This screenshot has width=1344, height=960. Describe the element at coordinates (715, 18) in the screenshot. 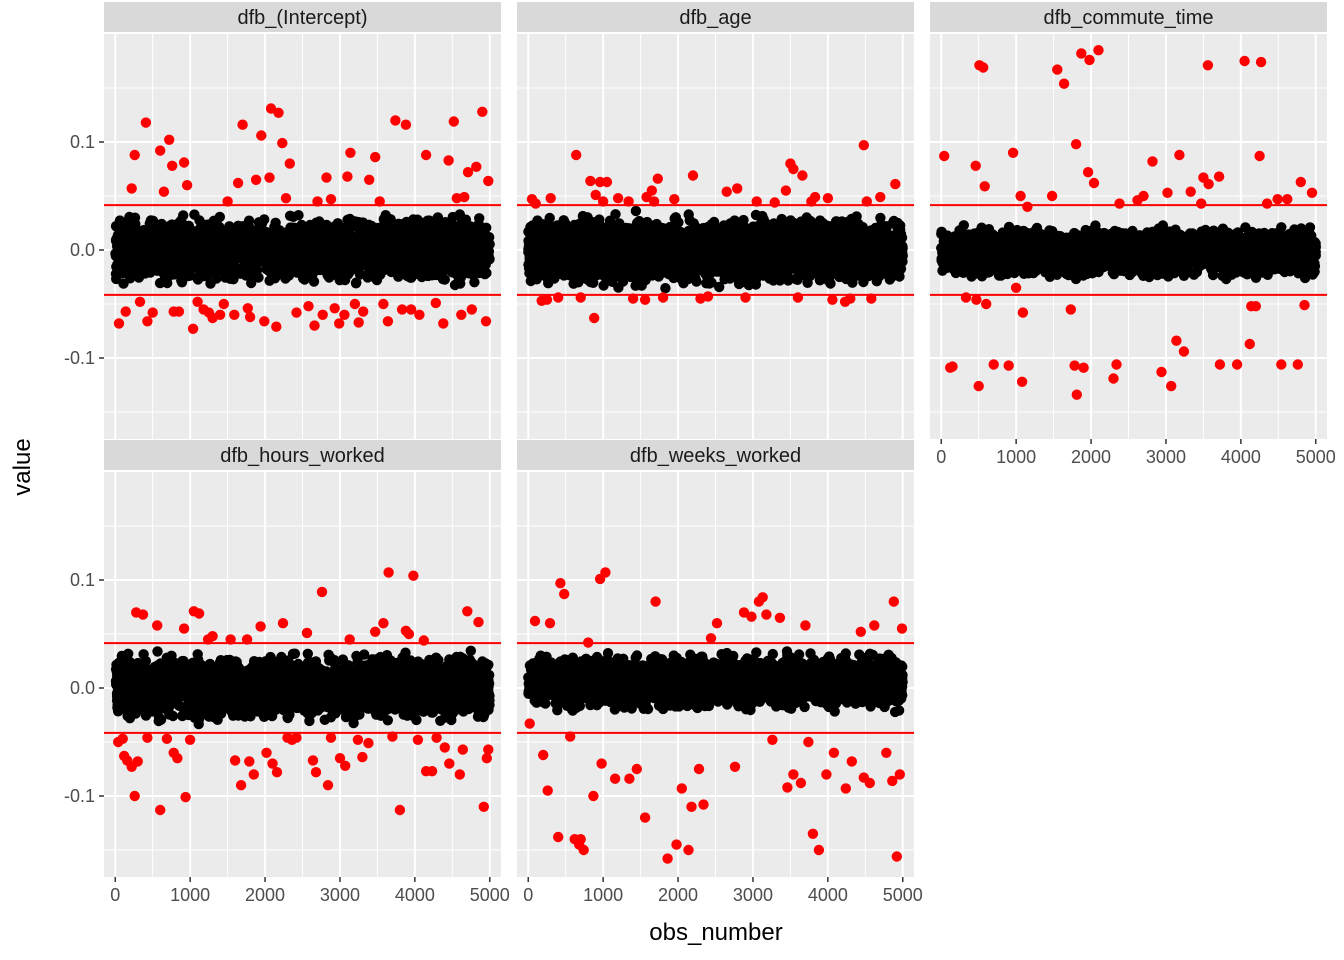

I see `facet-strip-label: dfb_age` at that location.